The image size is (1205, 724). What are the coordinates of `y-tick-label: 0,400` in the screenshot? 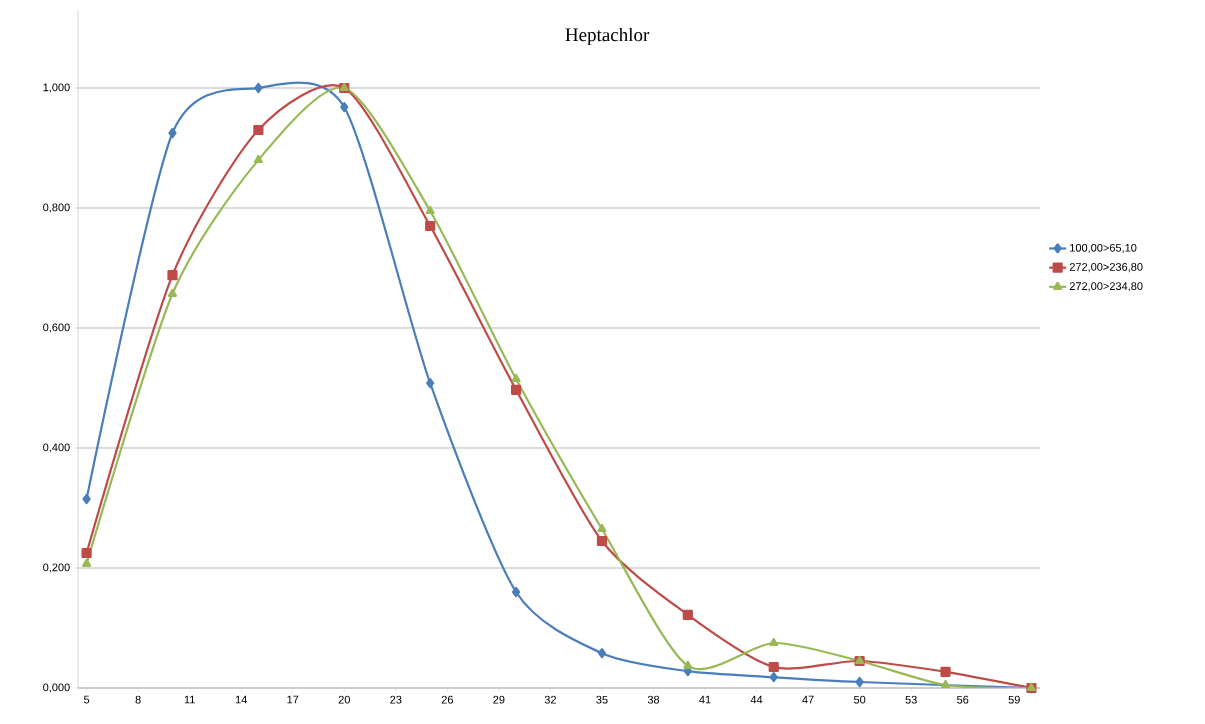 It's located at (56, 448).